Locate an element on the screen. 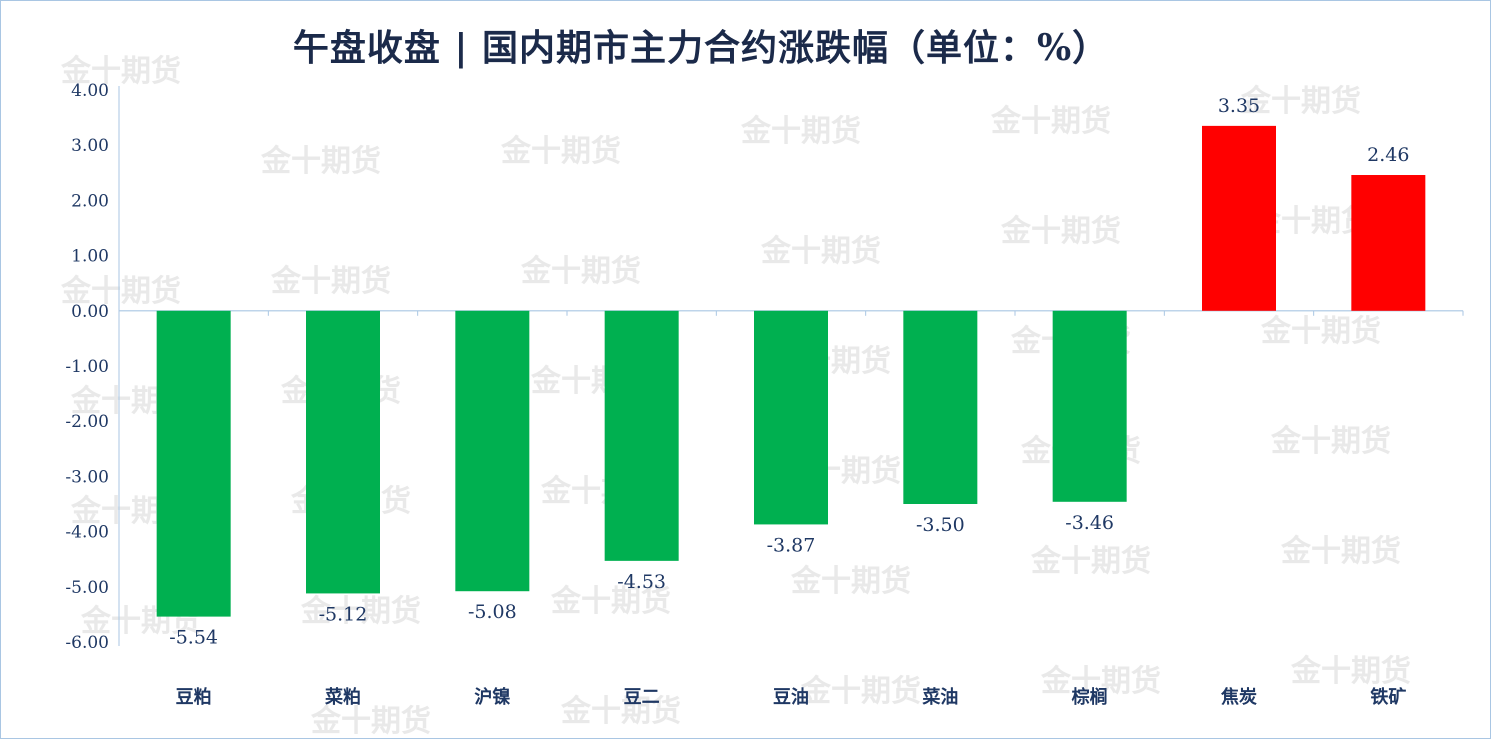  y-tick-label: 0.00 is located at coordinates (90, 312).